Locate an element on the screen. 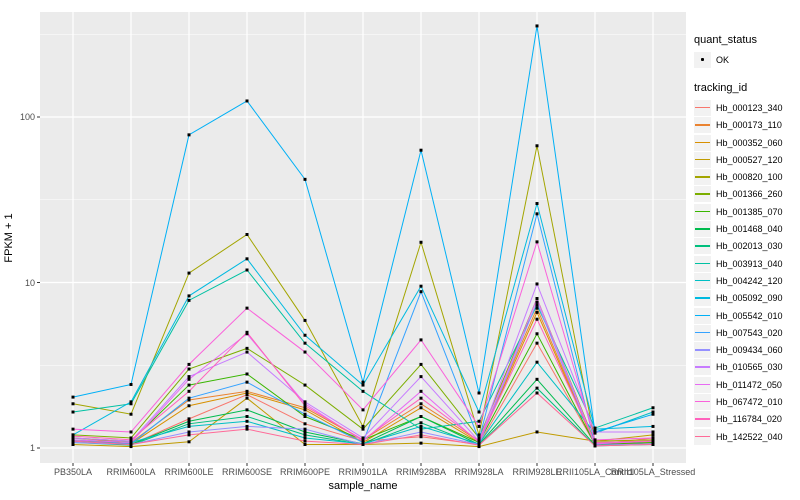 The image size is (800, 500). legend-item-label: Hb_001468_040 is located at coordinates (749, 229).